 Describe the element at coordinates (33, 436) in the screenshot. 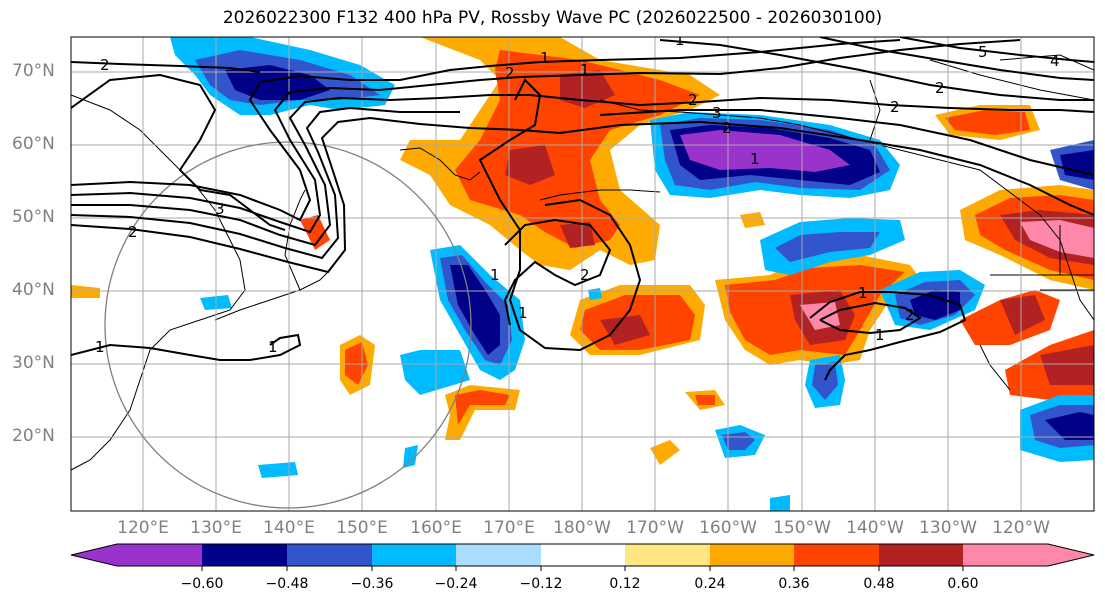

I see `lat-label: 20°N` at that location.